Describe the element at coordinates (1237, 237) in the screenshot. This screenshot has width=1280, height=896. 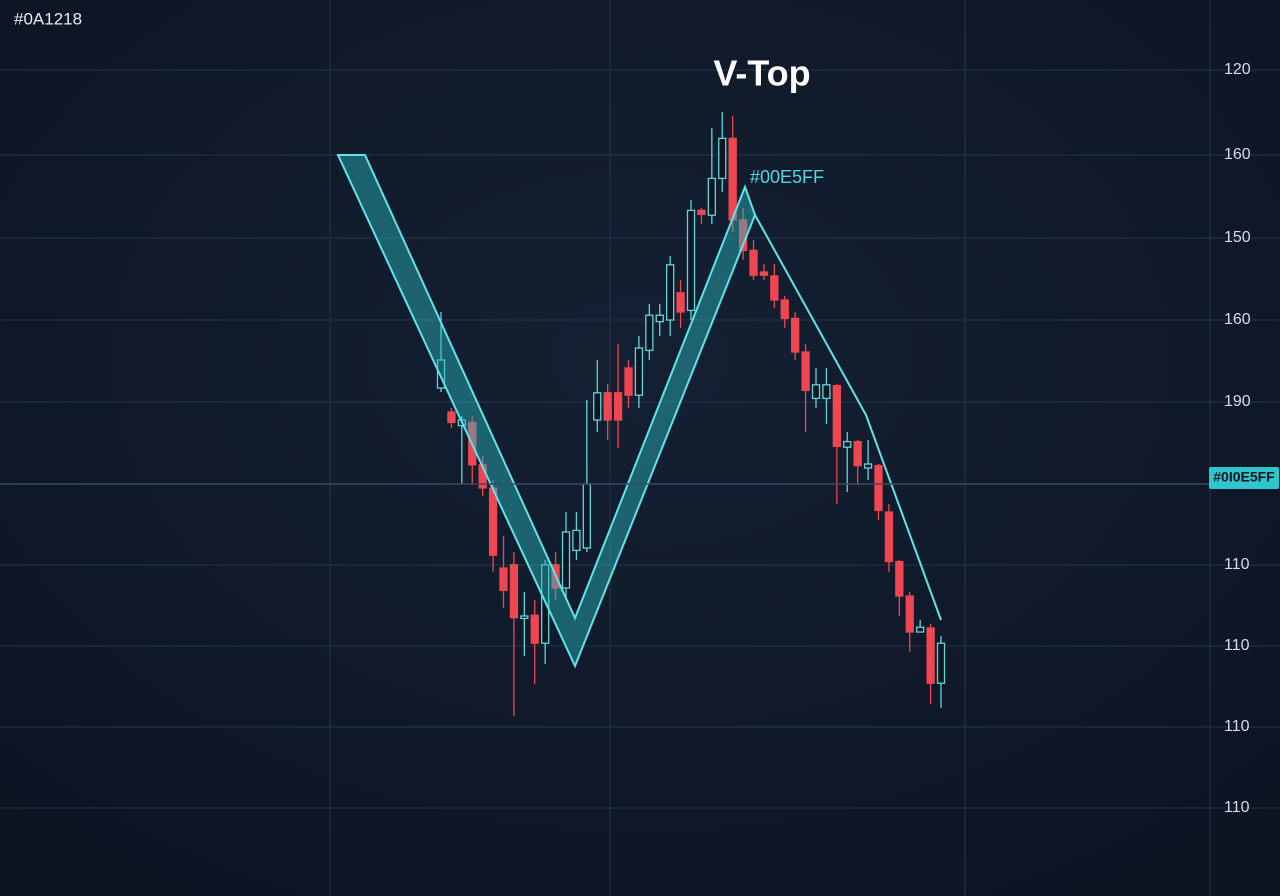
I see `y-tick-label: 150` at that location.